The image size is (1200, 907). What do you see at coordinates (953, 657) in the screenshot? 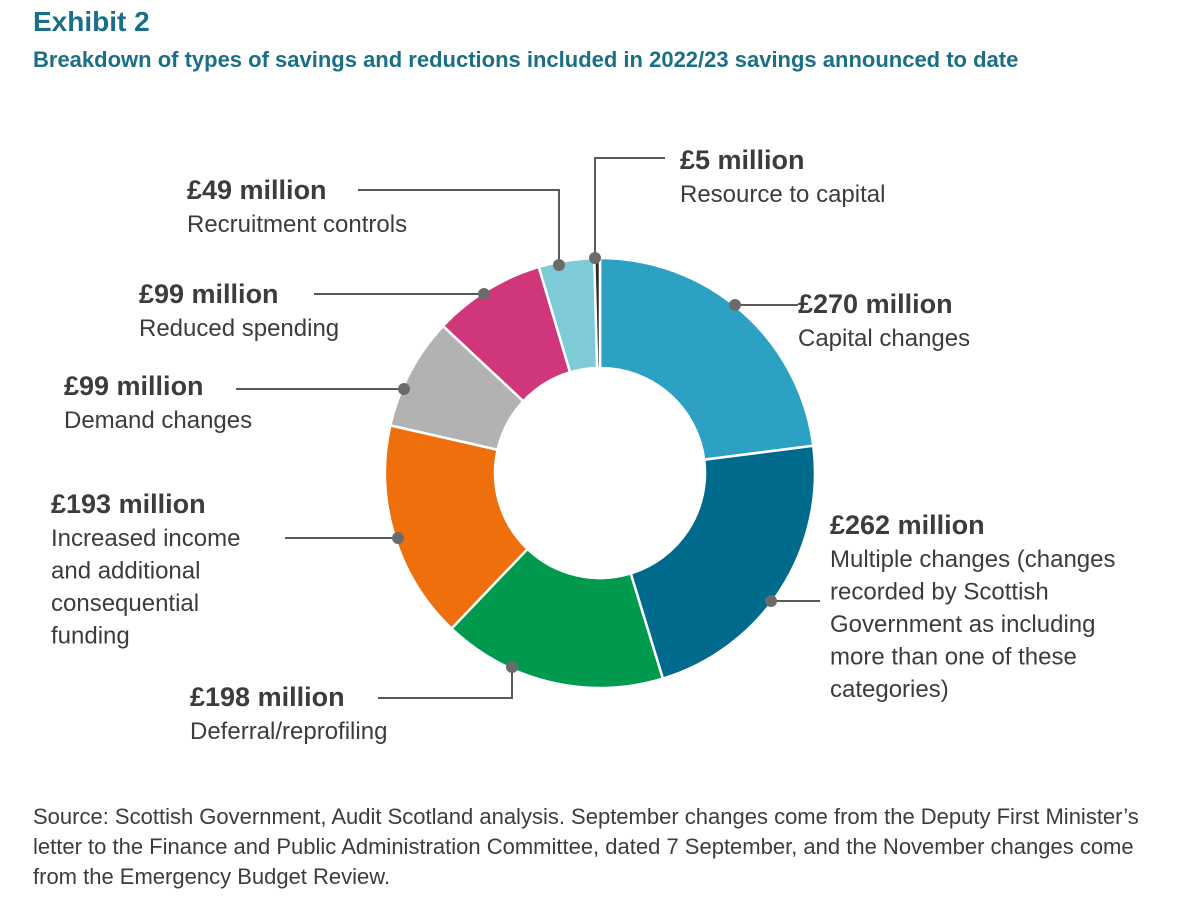
I see `slice-category-label: more than one of these` at bounding box center [953, 657].